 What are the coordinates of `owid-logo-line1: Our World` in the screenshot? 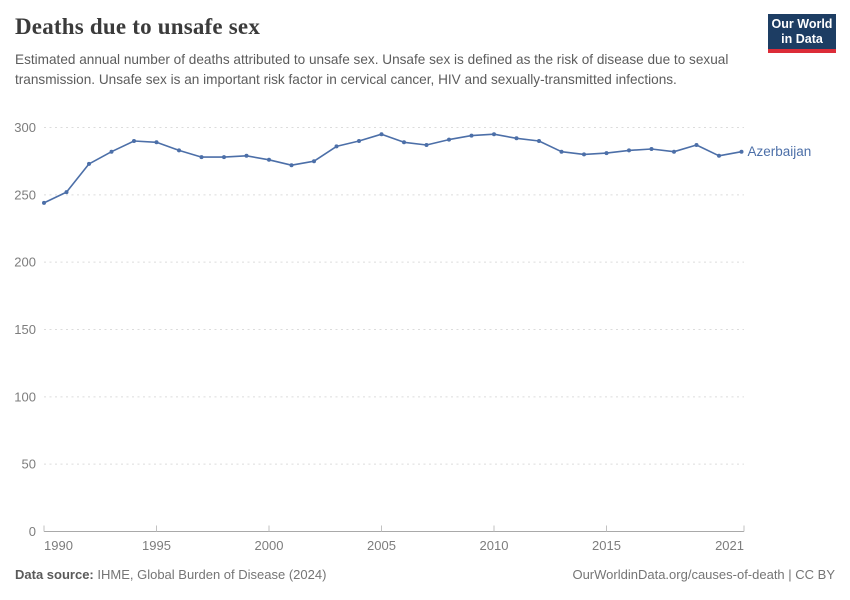 It's located at (802, 24).